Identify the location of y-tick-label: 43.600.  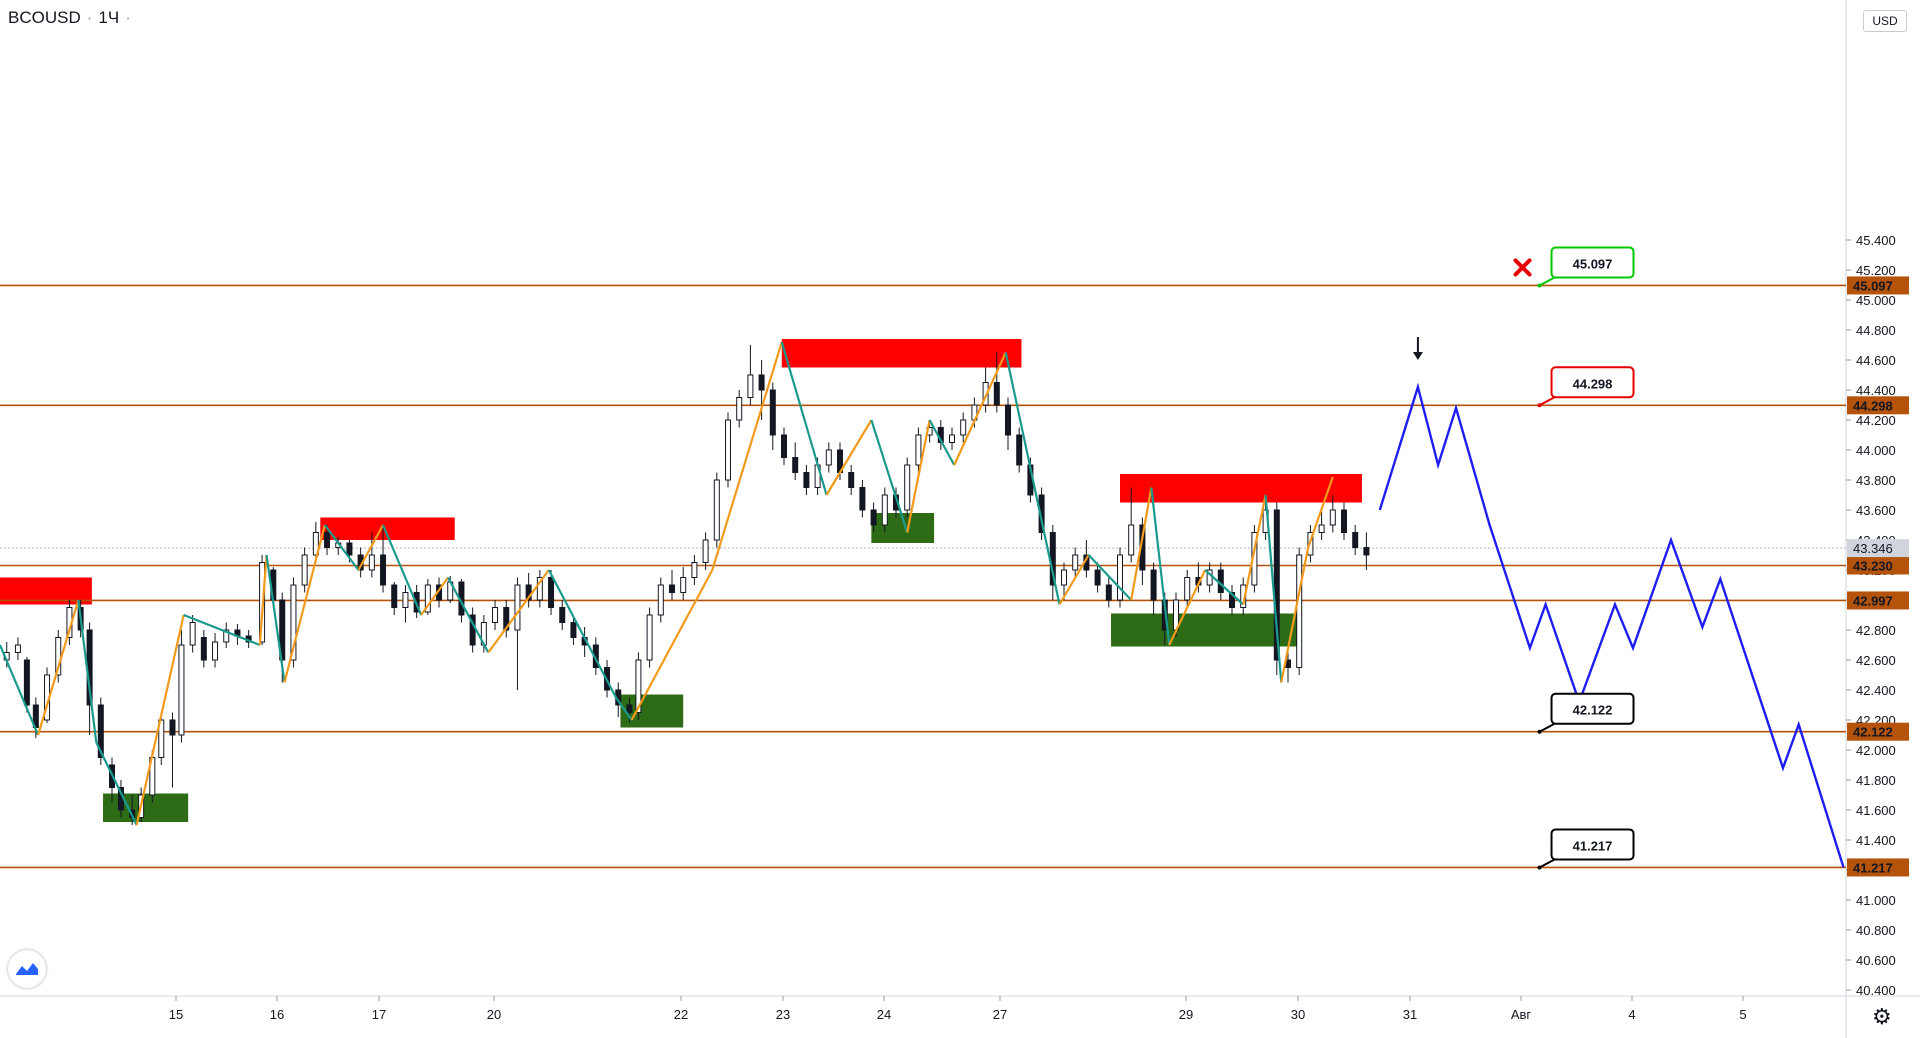
(1876, 510).